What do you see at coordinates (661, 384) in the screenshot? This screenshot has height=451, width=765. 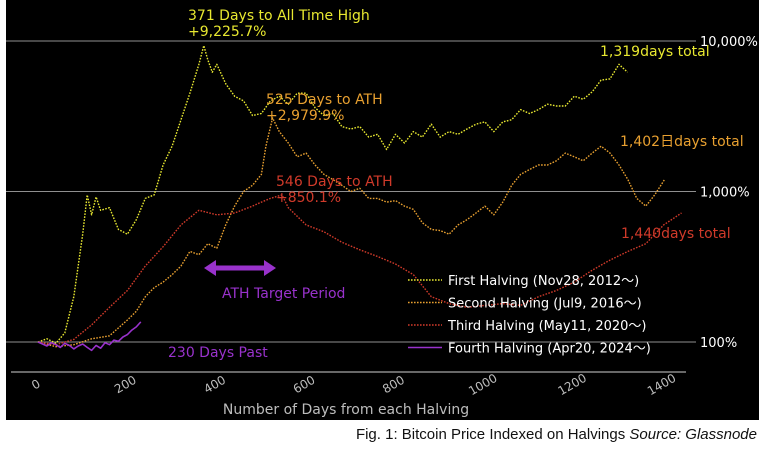 I see `x-tick-label-7: 1400` at bounding box center [661, 384].